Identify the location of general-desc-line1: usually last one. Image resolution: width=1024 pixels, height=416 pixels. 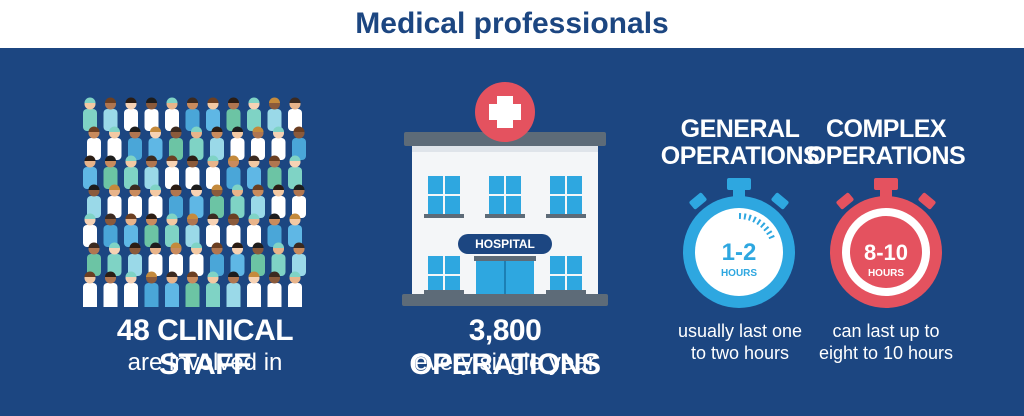
(740, 331).